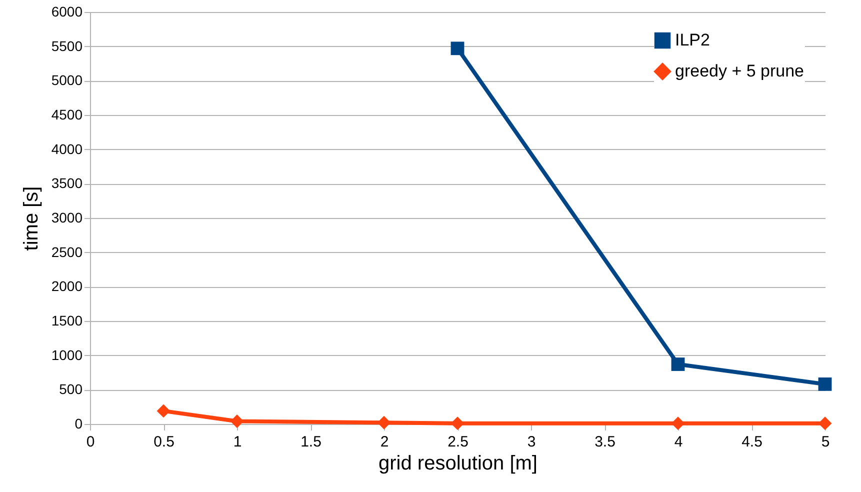  Describe the element at coordinates (67, 80) in the screenshot. I see `y-tick-label: 5000` at that location.